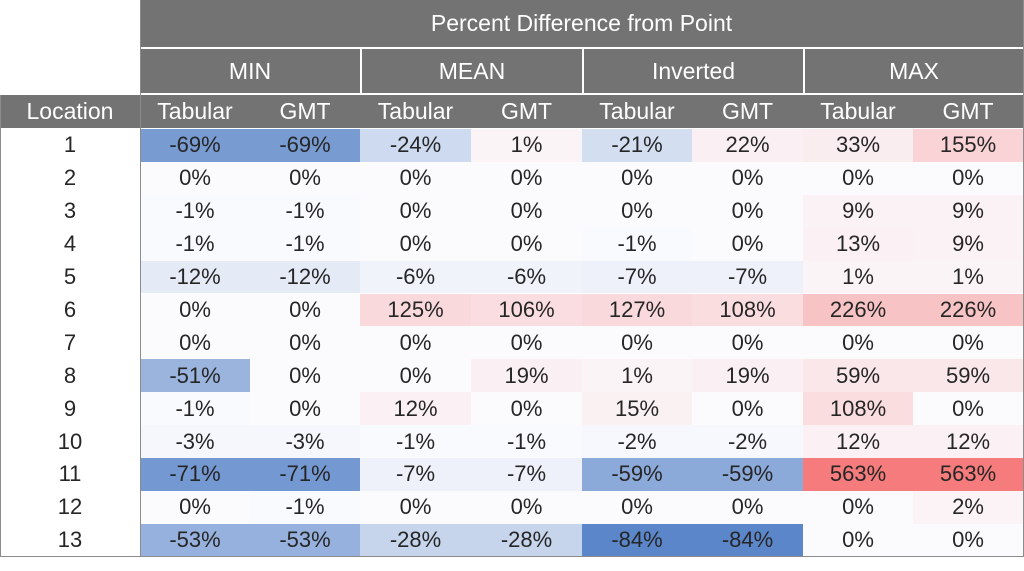  What do you see at coordinates (914, 71) in the screenshot?
I see `group-header-max: MAX` at bounding box center [914, 71].